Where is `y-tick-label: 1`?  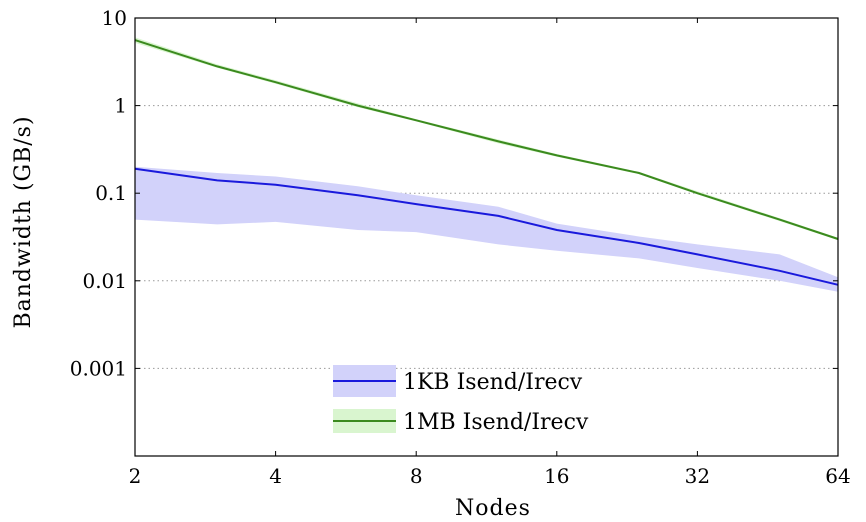 y-tick-label: 1 is located at coordinates (120, 106).